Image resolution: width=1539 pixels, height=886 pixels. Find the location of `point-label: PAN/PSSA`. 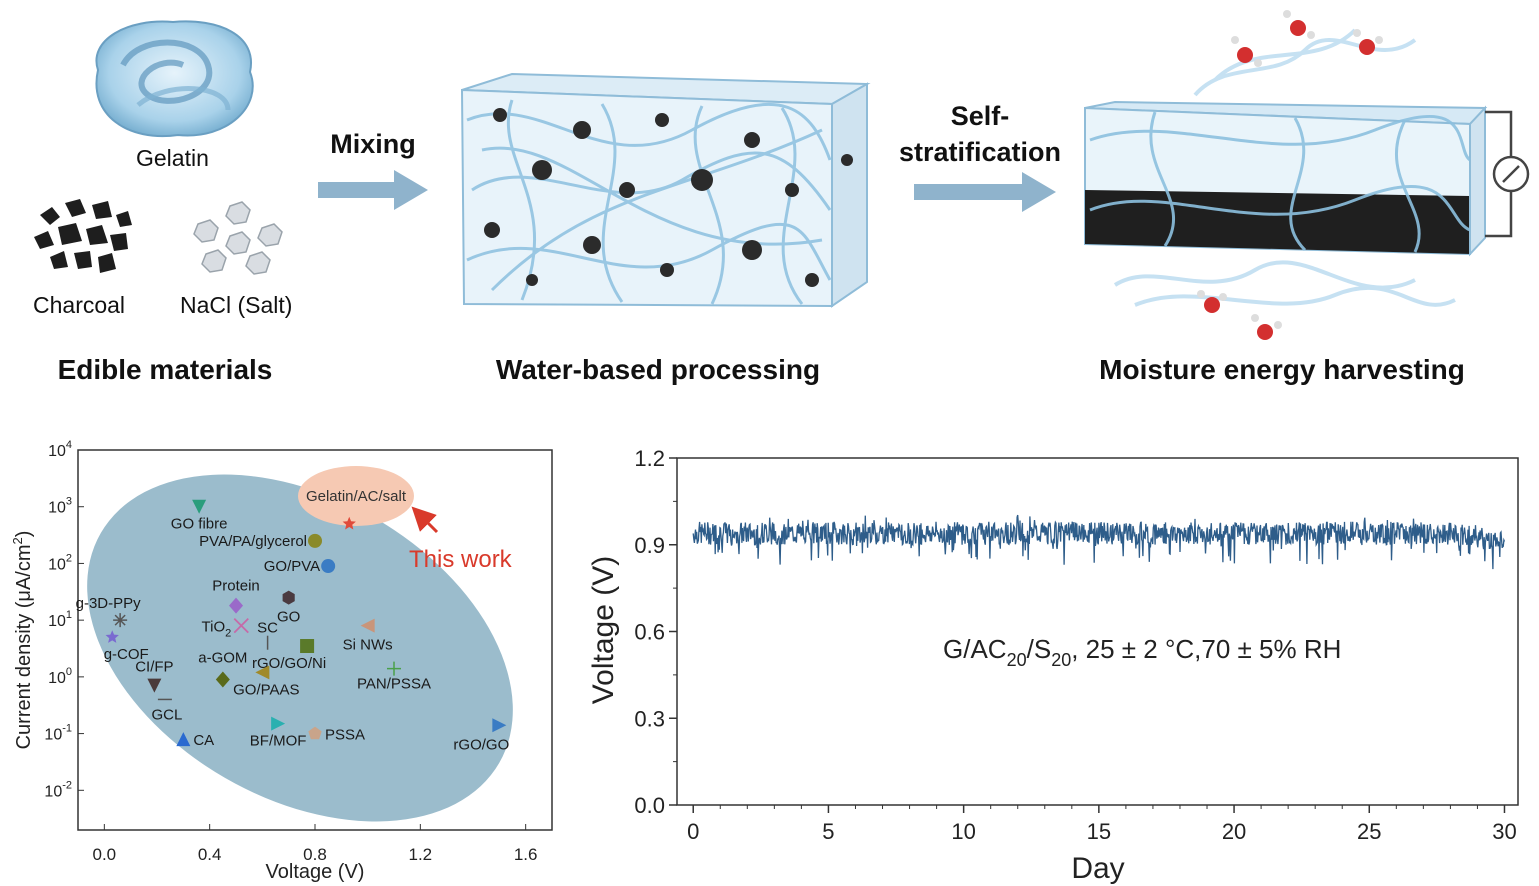

point-label: PAN/PSSA is located at coordinates (394, 684).